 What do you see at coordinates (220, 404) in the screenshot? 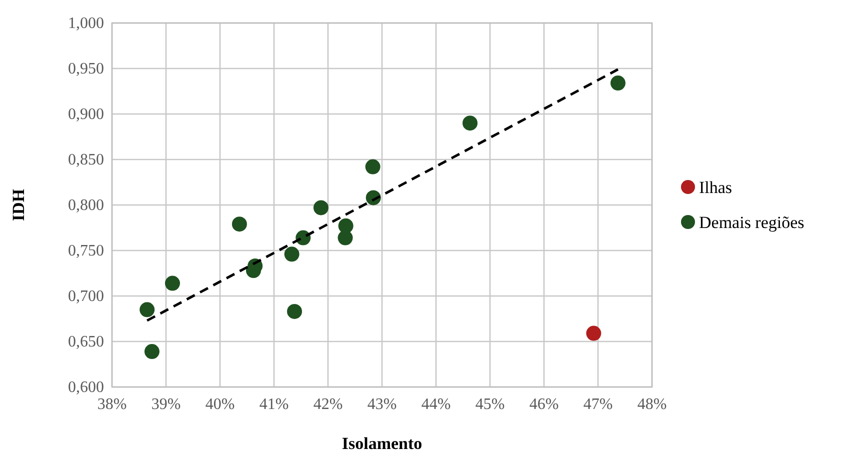
I see `x-tick-label: 40%` at bounding box center [220, 404].